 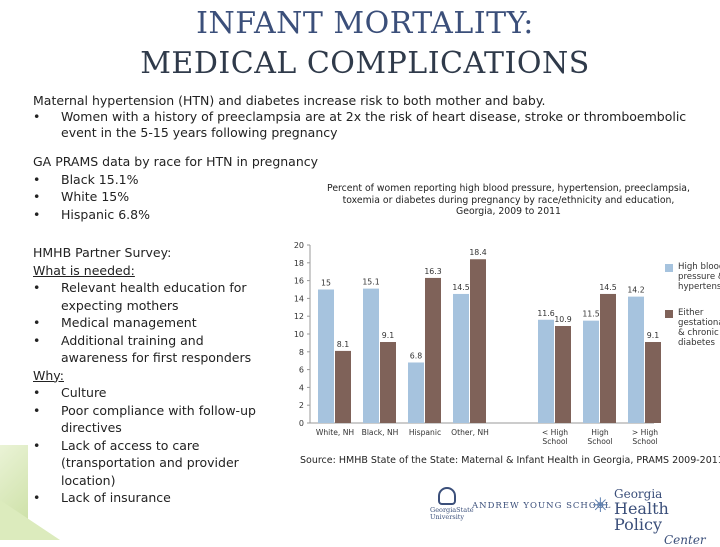 What do you see at coordinates (301, 387) in the screenshot?
I see `y-tick-label: 4` at bounding box center [301, 387].